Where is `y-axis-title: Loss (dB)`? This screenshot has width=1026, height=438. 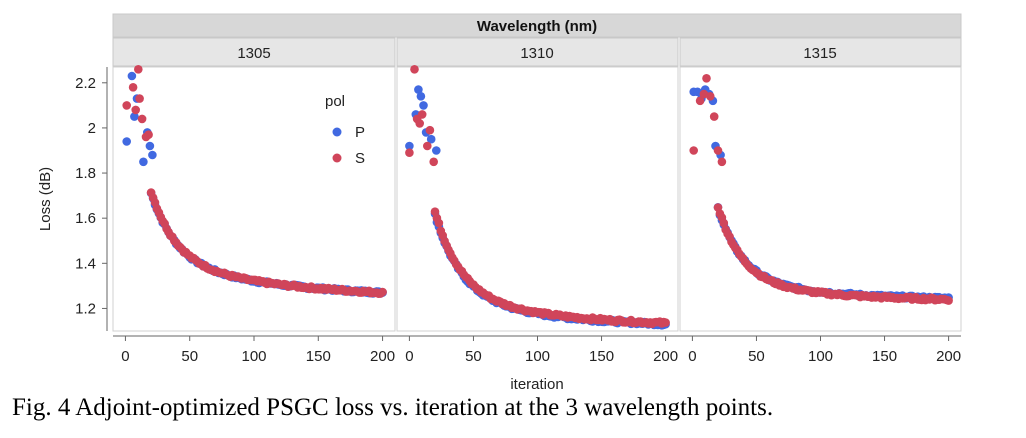 y-axis-title: Loss (dB) is located at coordinates (45, 199).